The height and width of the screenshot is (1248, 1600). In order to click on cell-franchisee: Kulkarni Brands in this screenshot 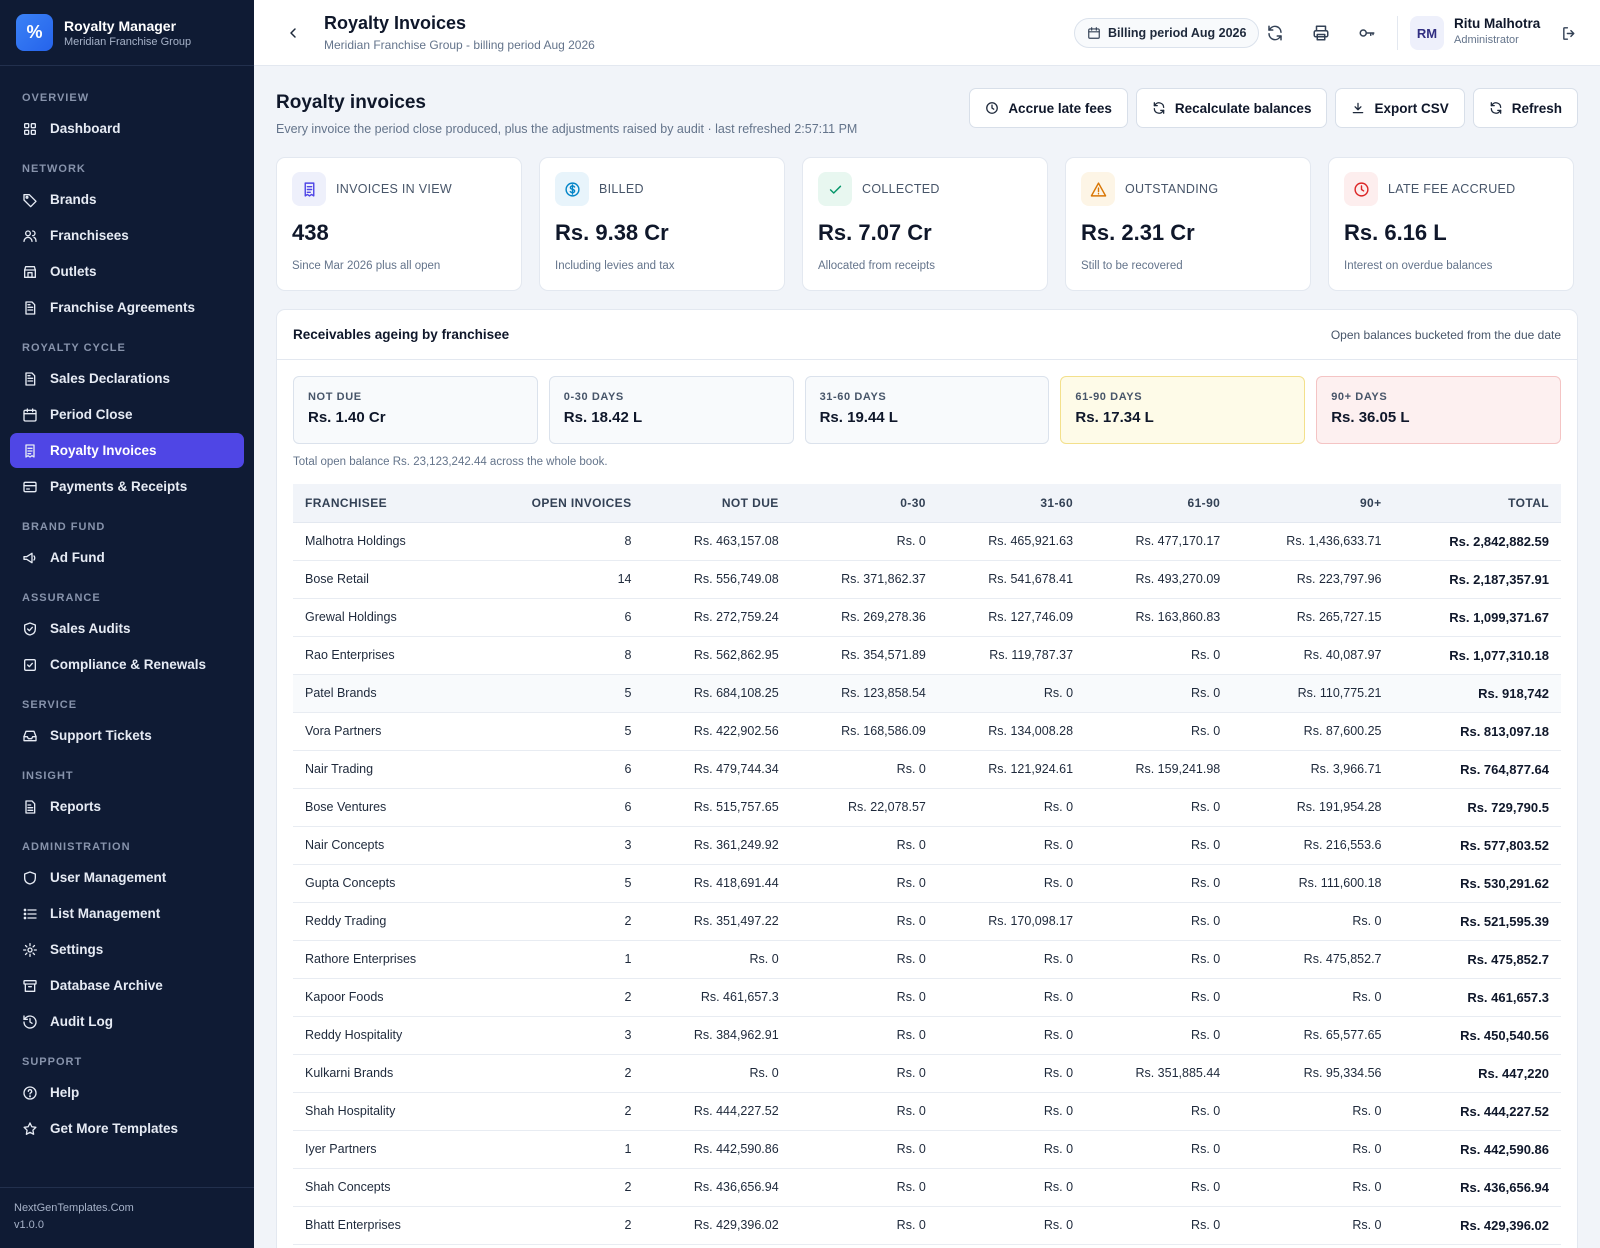, I will do `click(384, 1073)`.